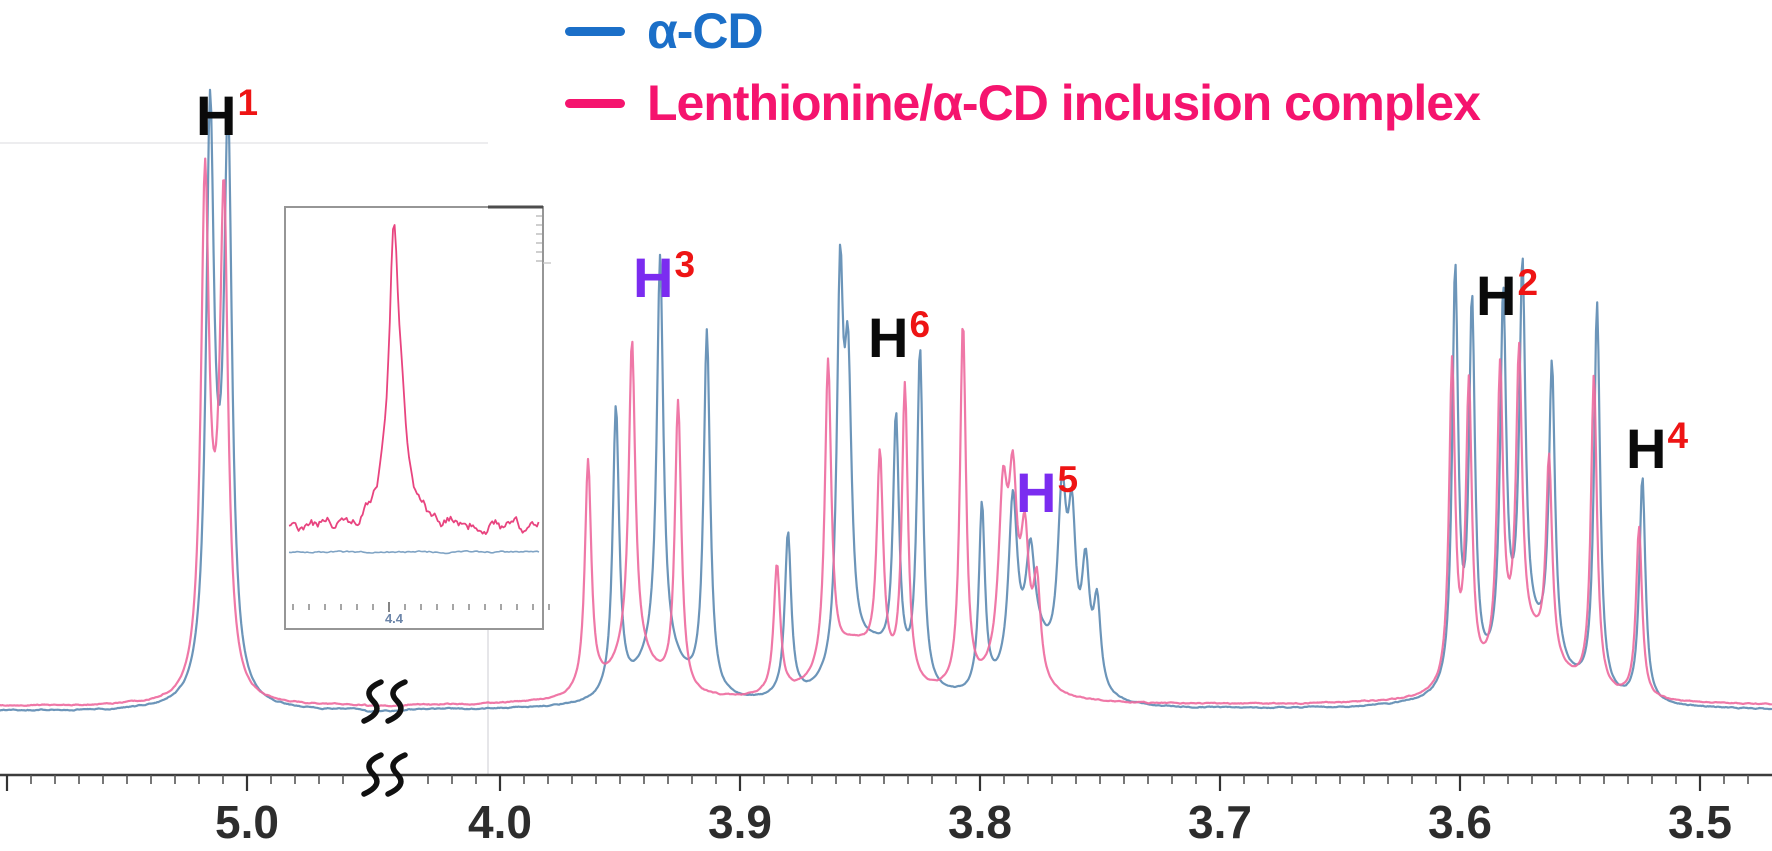  I want to click on peak-label-h1-letter: H, so click(216, 115).